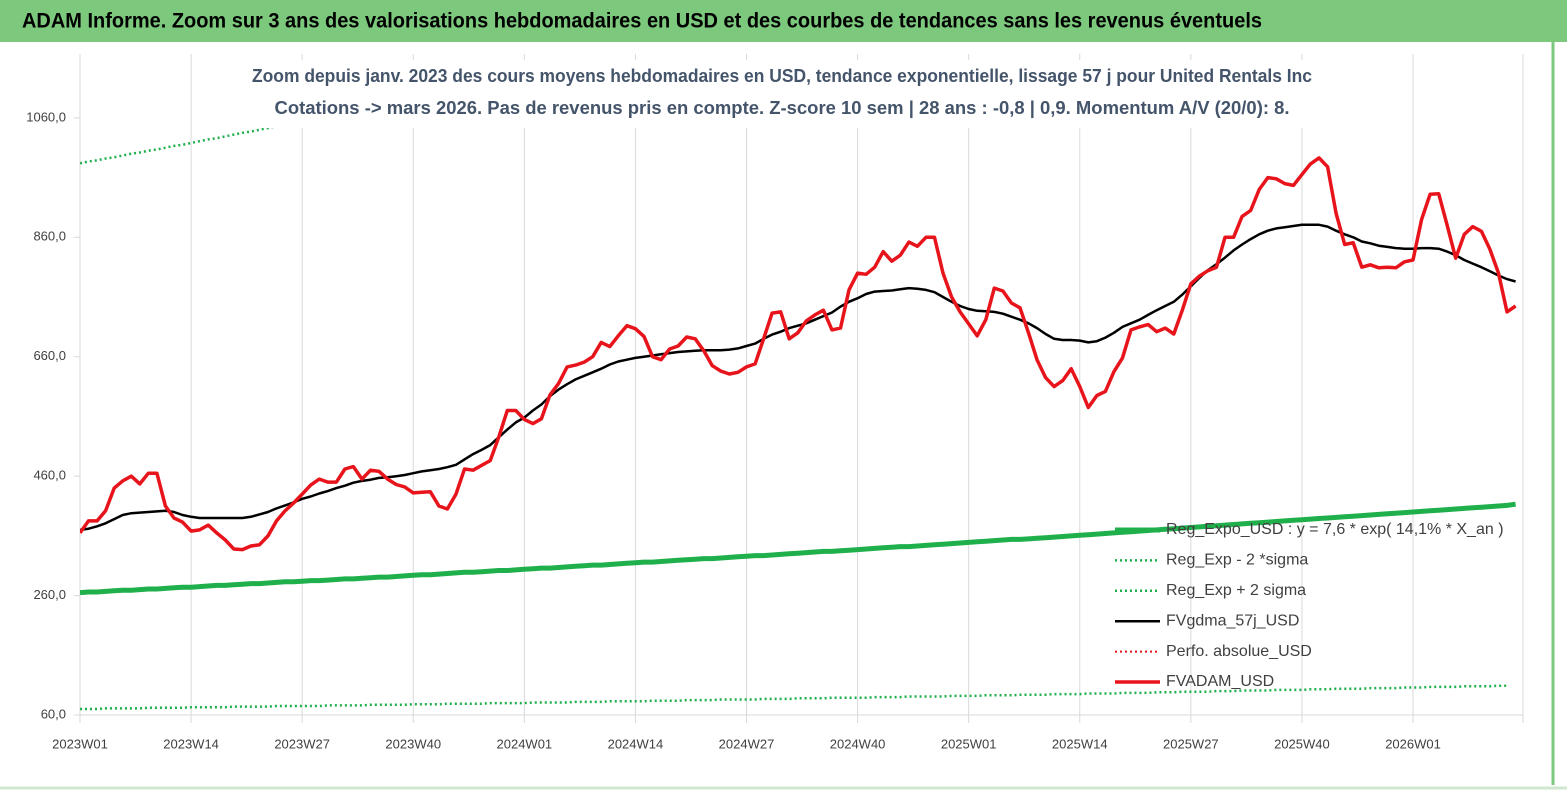  What do you see at coordinates (191, 743) in the screenshot?
I see `x-tick-label: 2023W14` at bounding box center [191, 743].